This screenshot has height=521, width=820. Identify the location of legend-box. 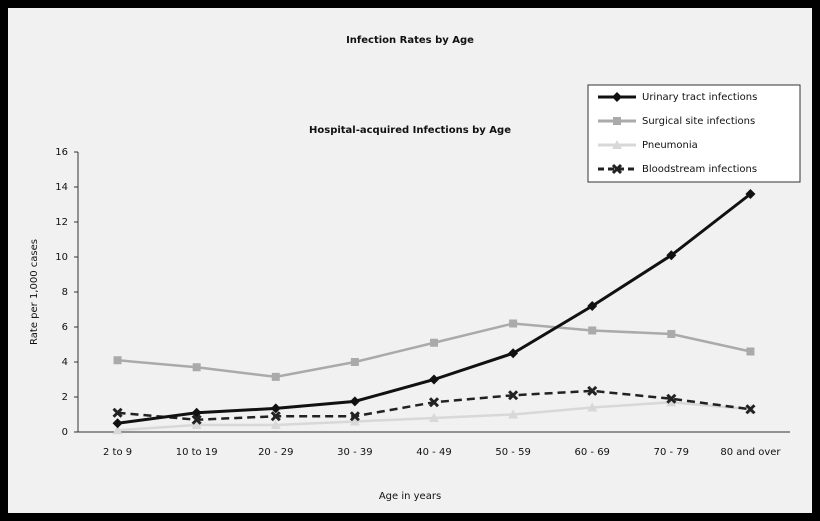
(694, 133).